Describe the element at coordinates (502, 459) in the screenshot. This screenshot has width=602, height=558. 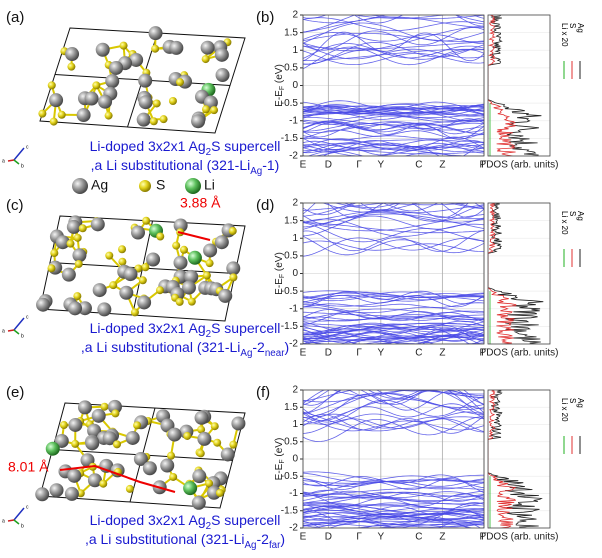
I see `pdos-line` at that location.